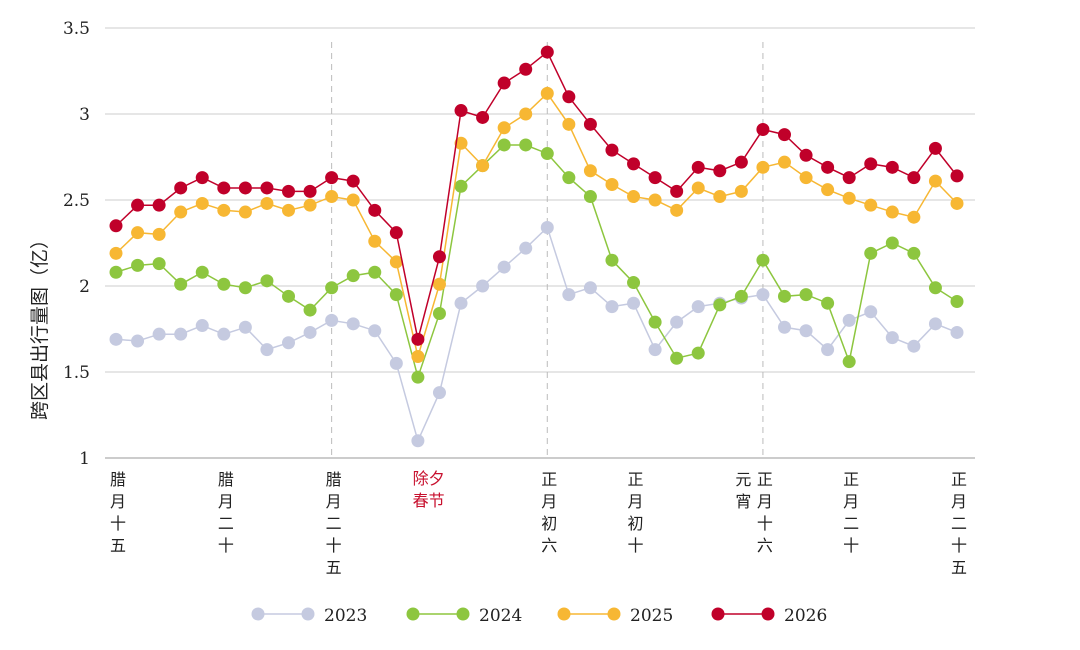 The image size is (1080, 650). What do you see at coordinates (634, 515) in the screenshot?
I see `x-tick-label: 正月初十` at bounding box center [634, 515].